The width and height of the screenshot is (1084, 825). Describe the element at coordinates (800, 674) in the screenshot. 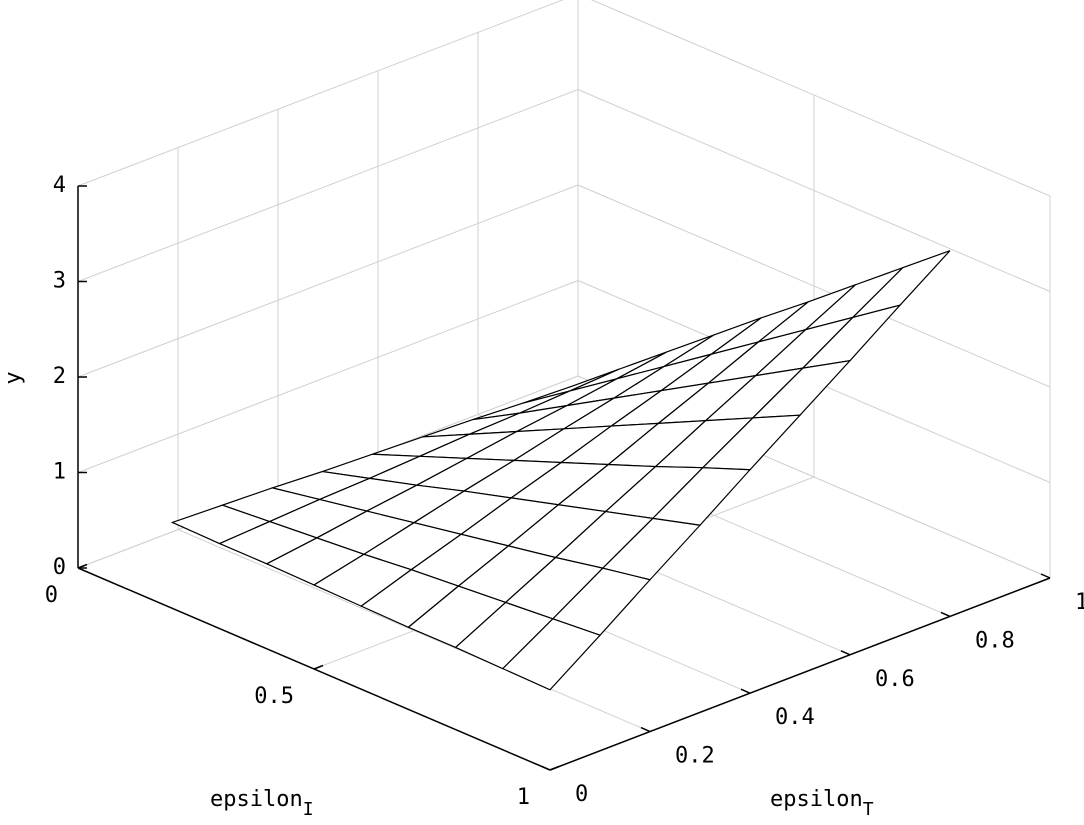

I see `y-axis` at that location.